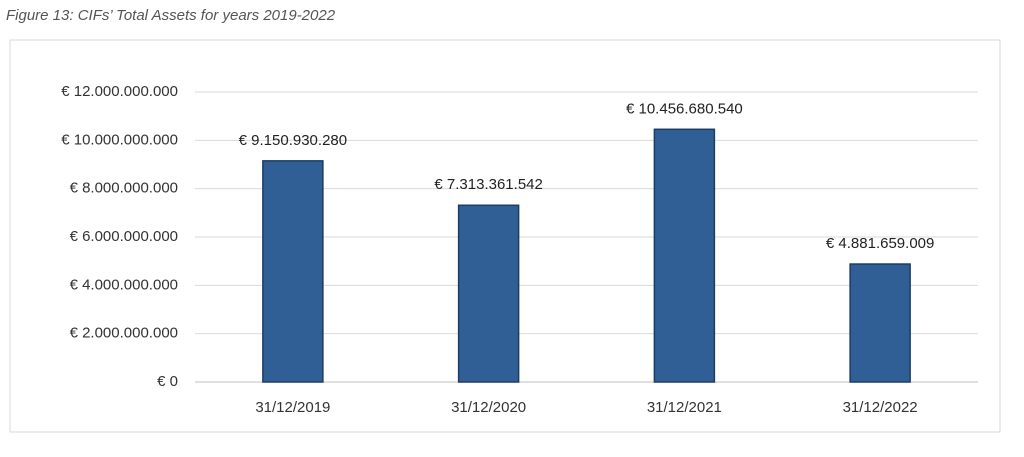 This screenshot has height=457, width=1024. What do you see at coordinates (119, 91) in the screenshot?
I see `y-tick-label: € 12.000.000.000` at bounding box center [119, 91].